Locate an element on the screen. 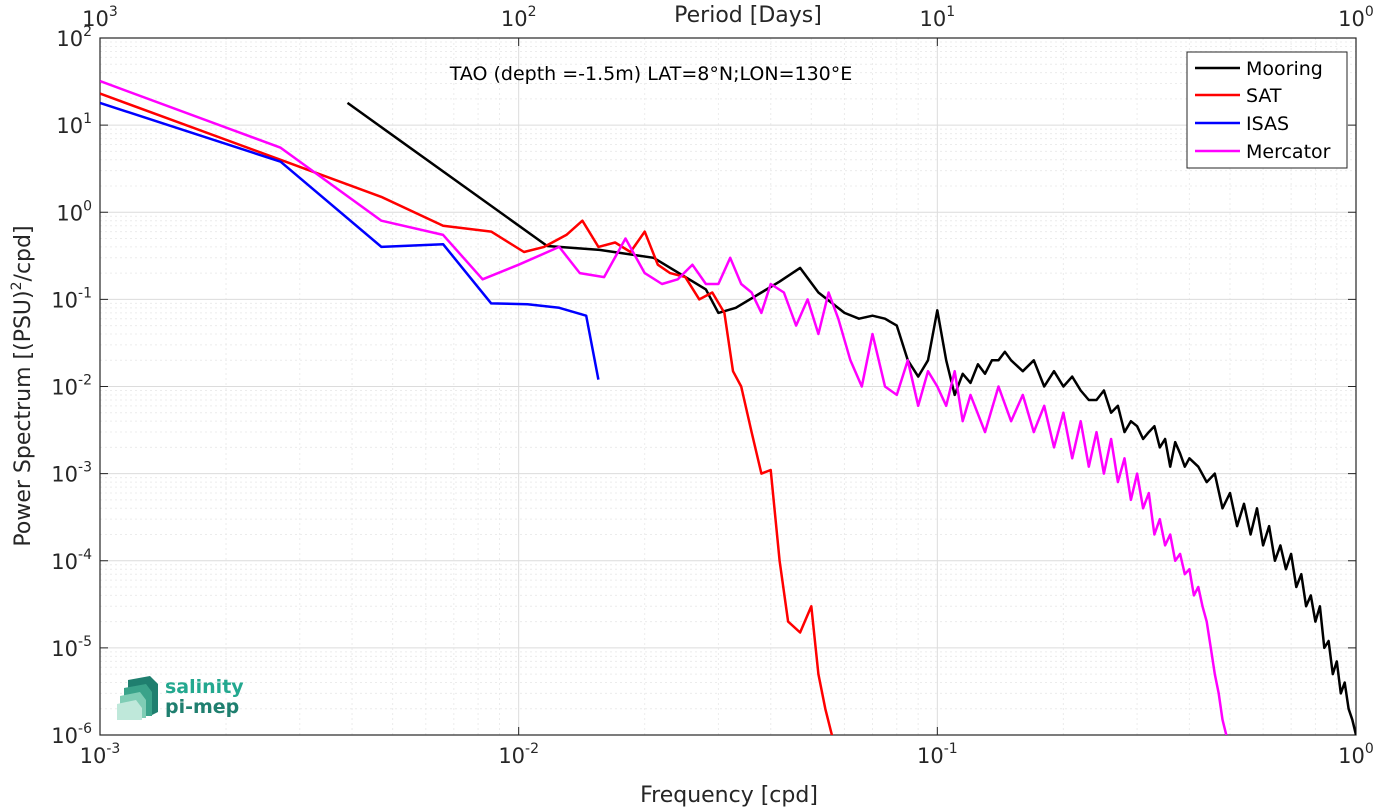 The image size is (1383, 809). y-axis-label: Power Spectrum [(PSU)2/cpd] is located at coordinates (22, 385).